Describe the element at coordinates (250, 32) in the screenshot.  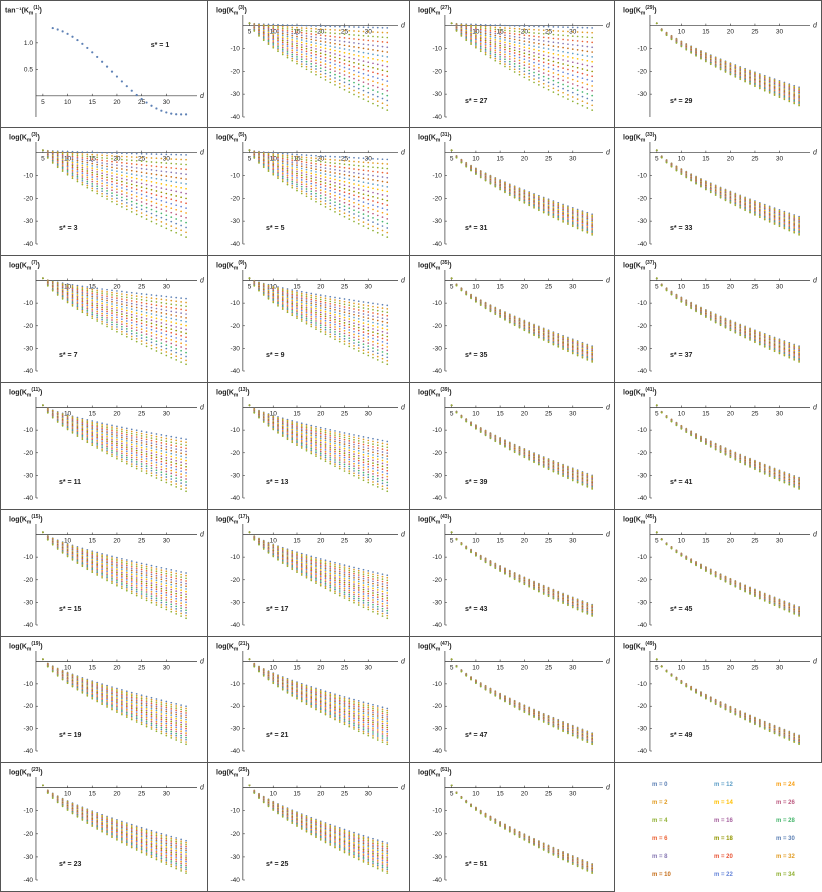
I see `x-tick-label: 5` at that location.